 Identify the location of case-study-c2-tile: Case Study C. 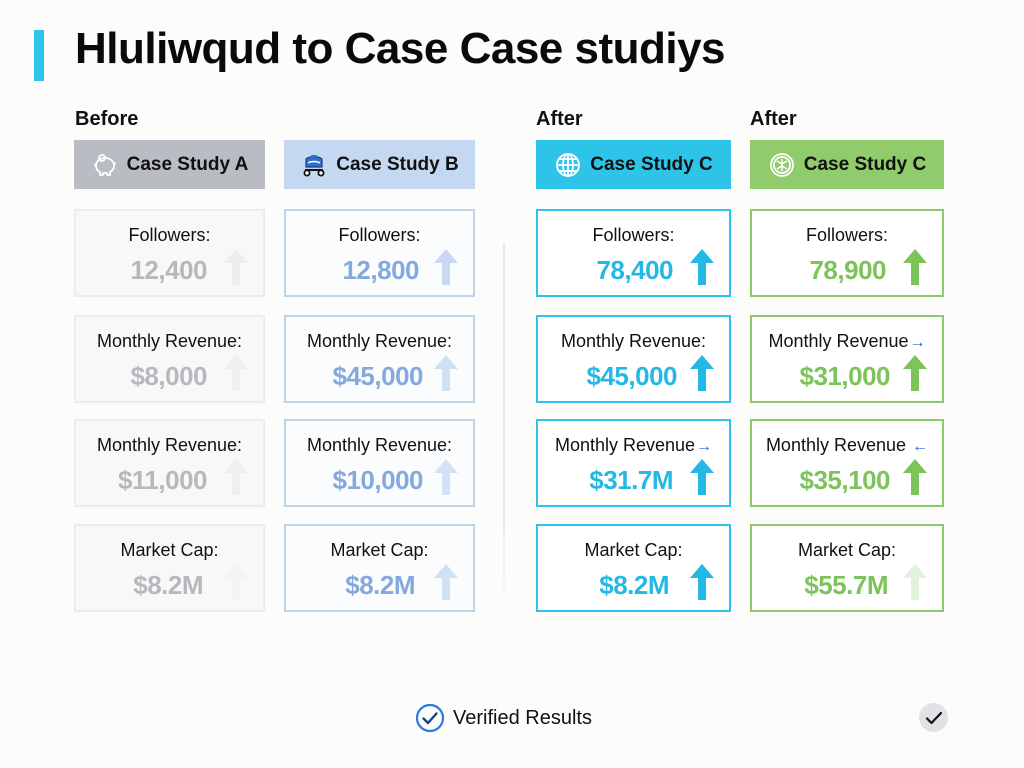
(847, 164).